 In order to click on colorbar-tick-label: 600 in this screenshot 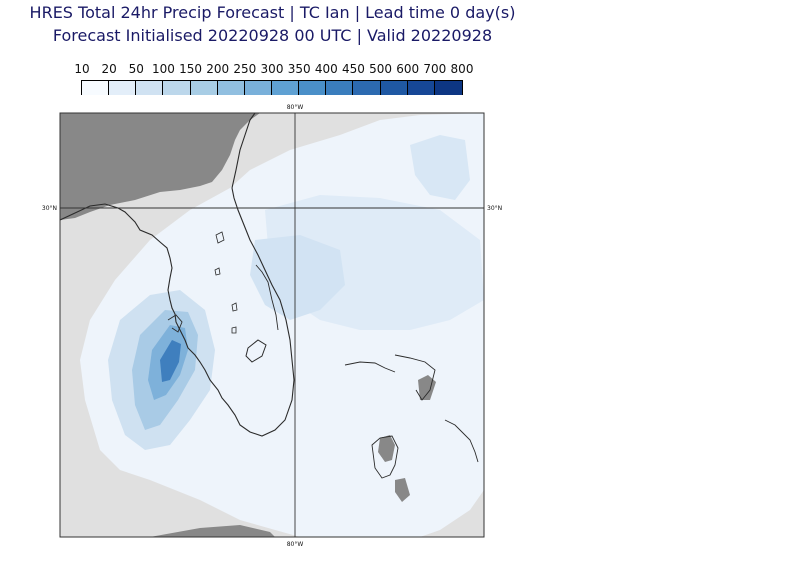, I will do `click(408, 69)`.